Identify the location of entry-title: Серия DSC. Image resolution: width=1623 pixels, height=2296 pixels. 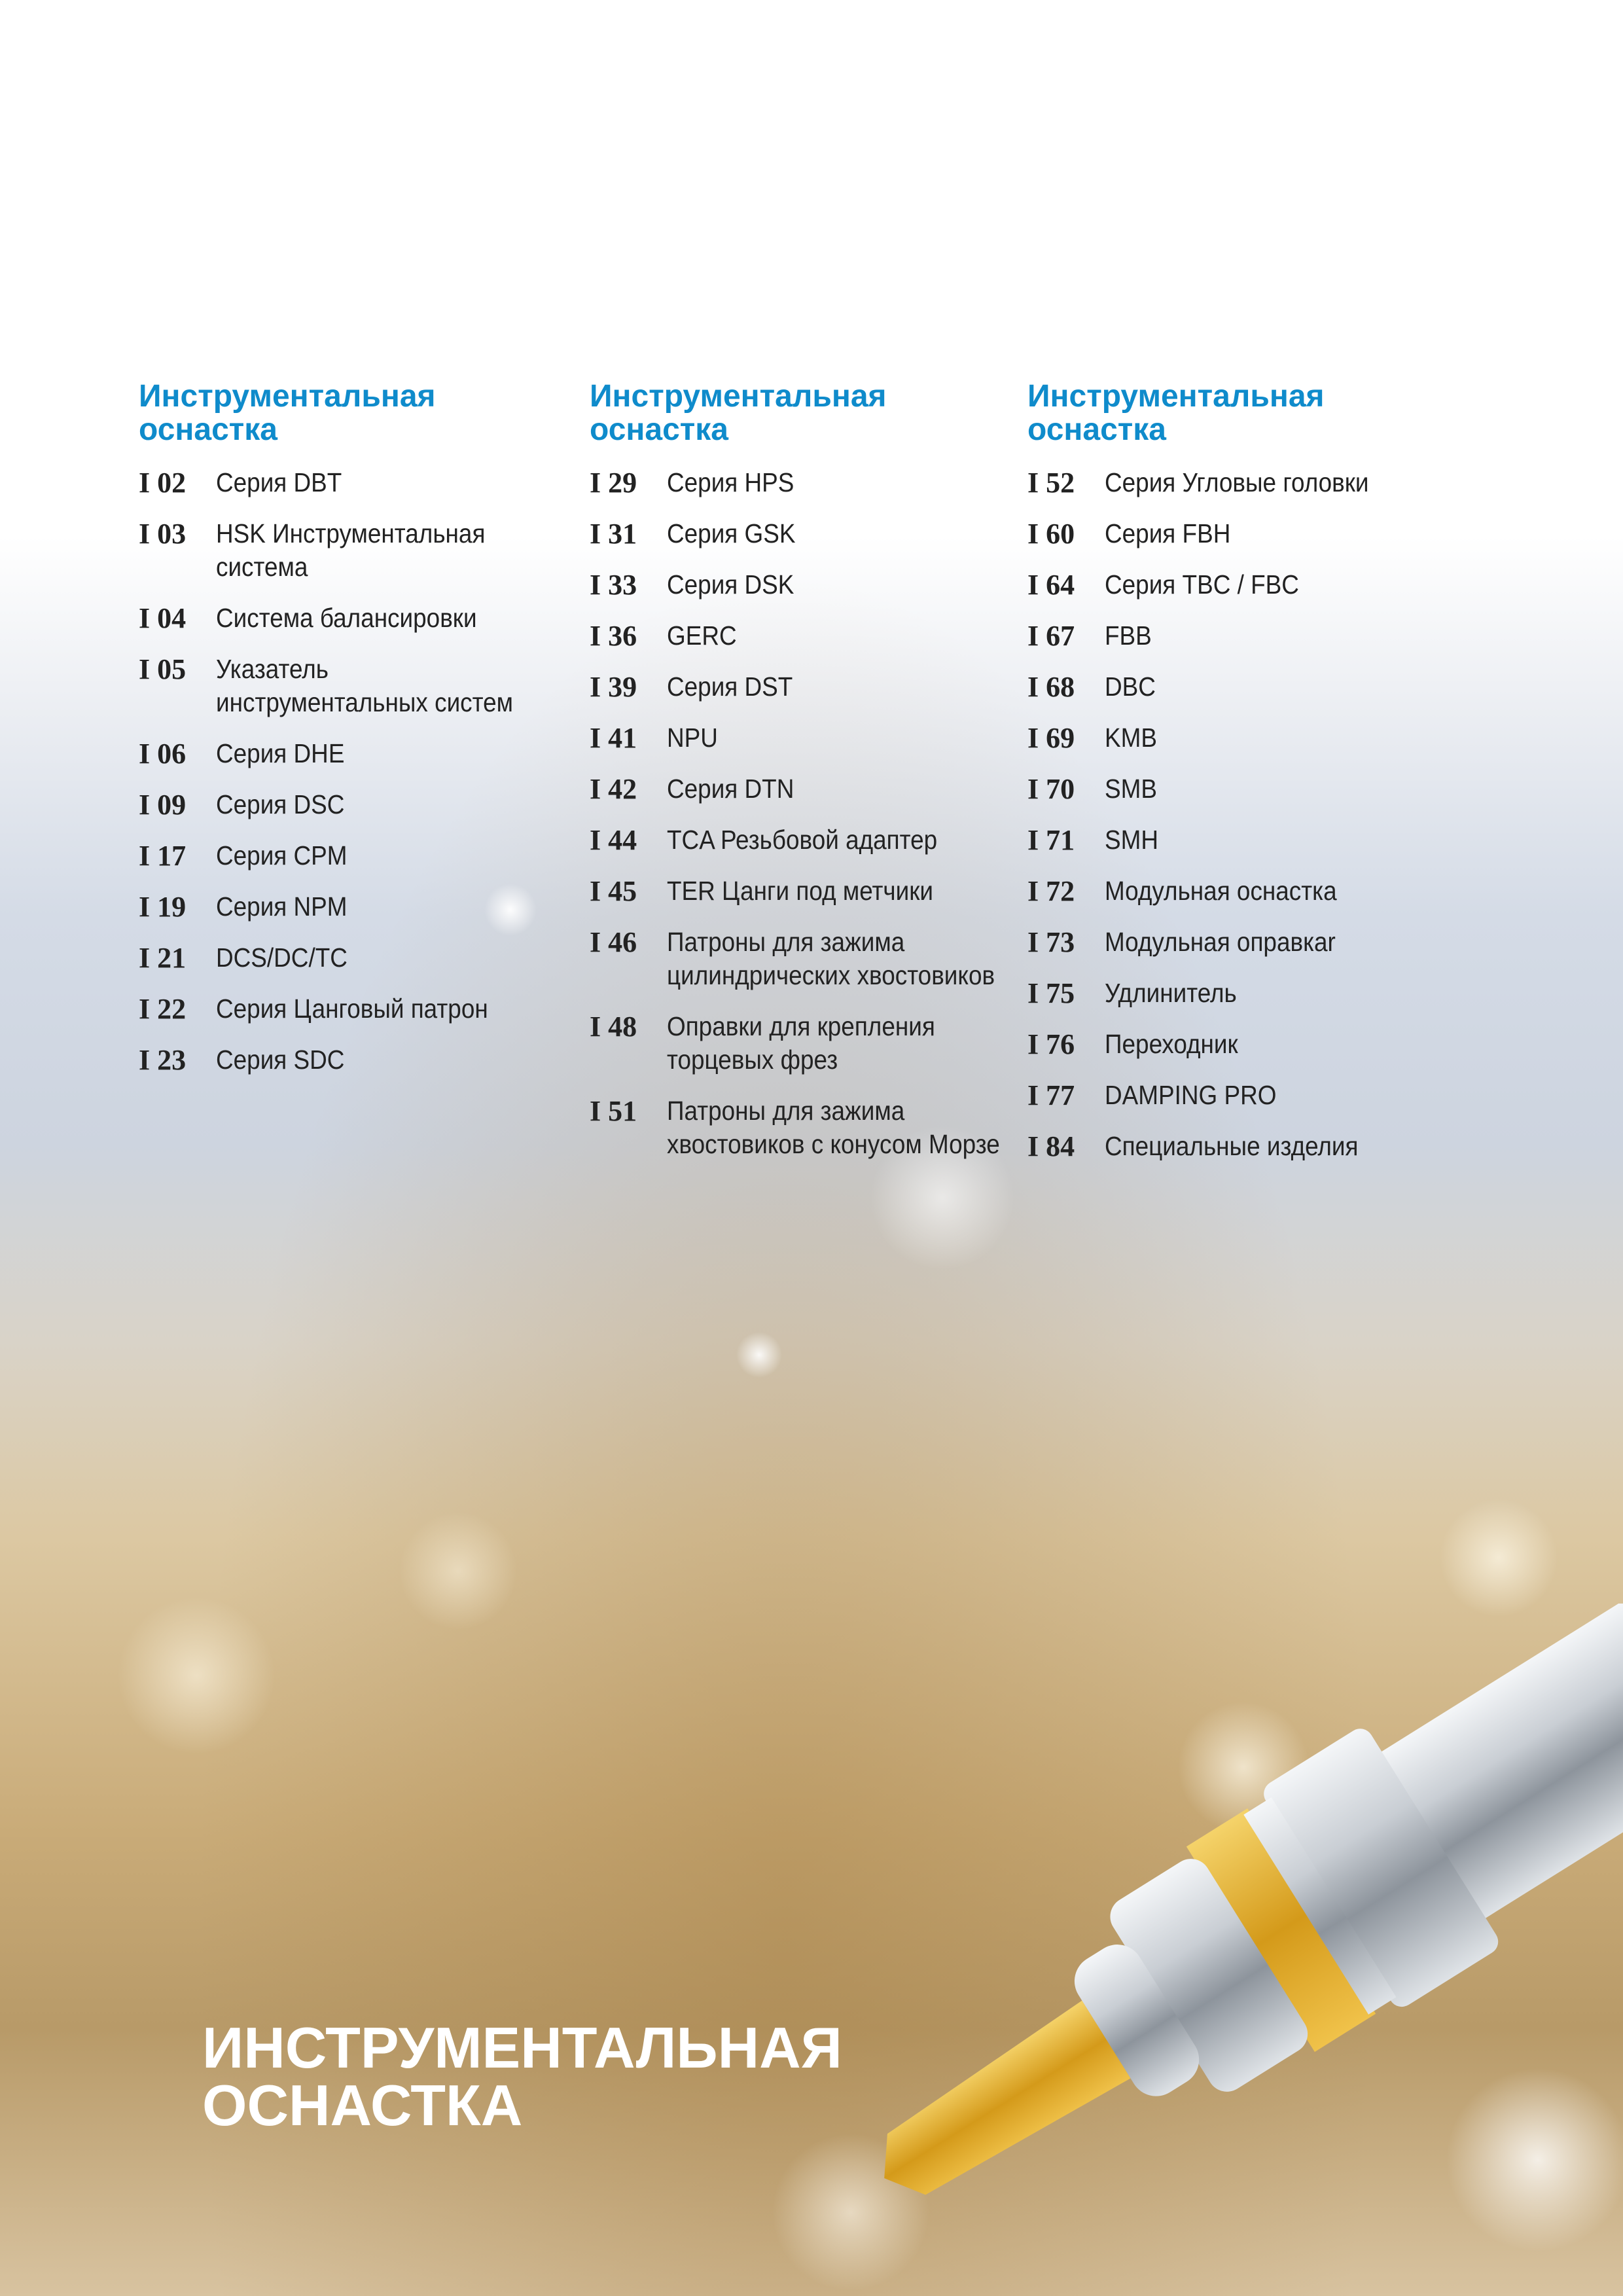
(370, 804).